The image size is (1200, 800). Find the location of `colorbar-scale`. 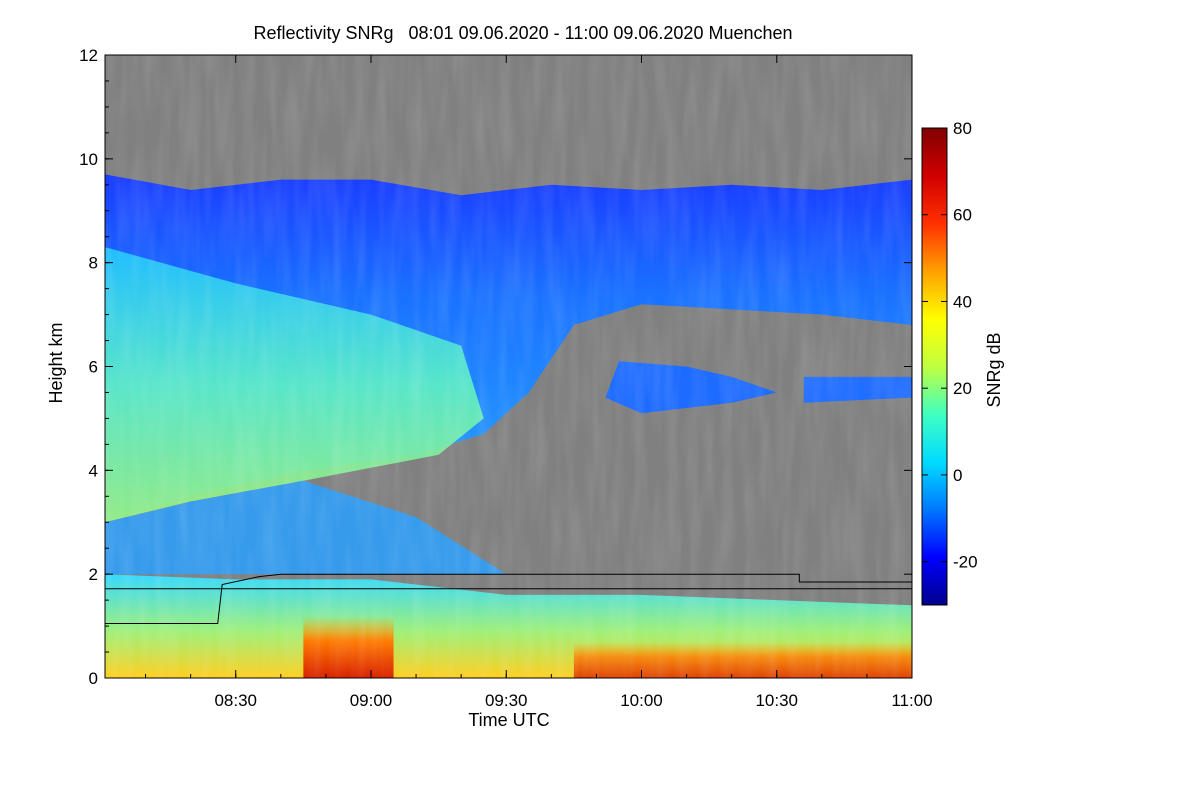

colorbar-scale is located at coordinates (934, 366).